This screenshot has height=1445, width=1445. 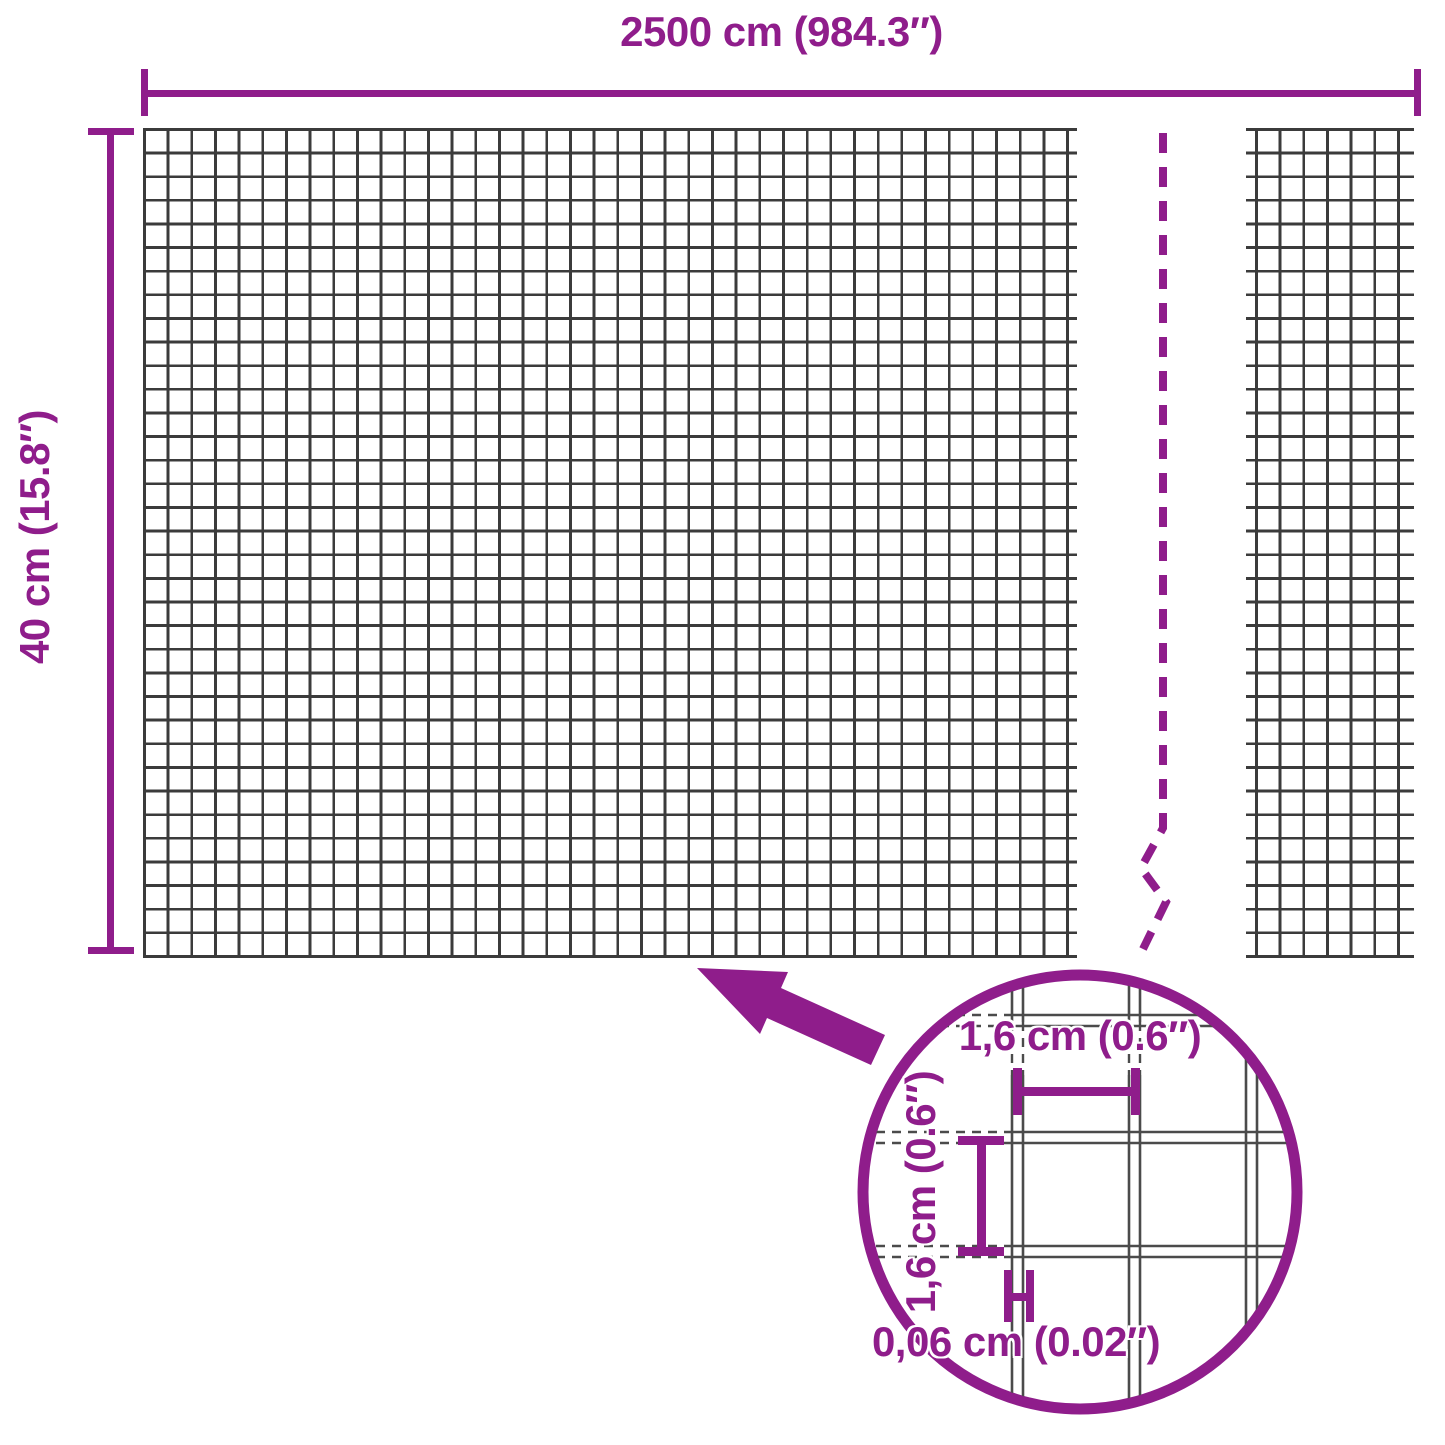 I want to click on zoom-detail-circle, so click(x=1080, y=1192).